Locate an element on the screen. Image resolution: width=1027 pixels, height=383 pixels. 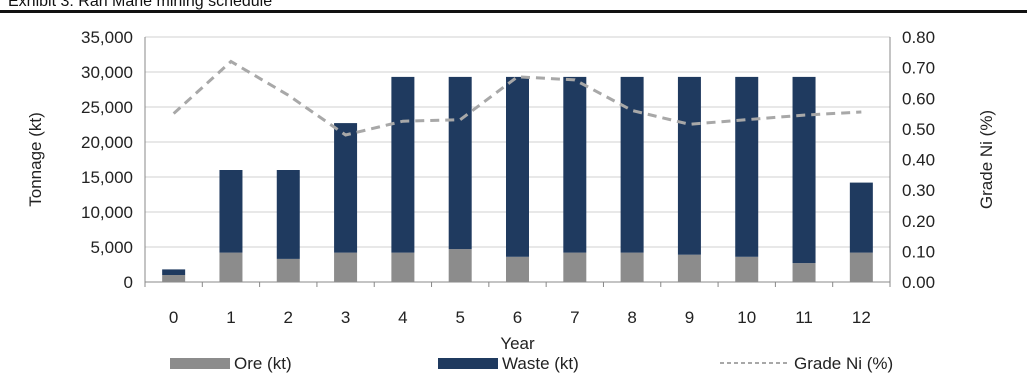
y2-tick-label: 0.30 is located at coordinates (918, 190).